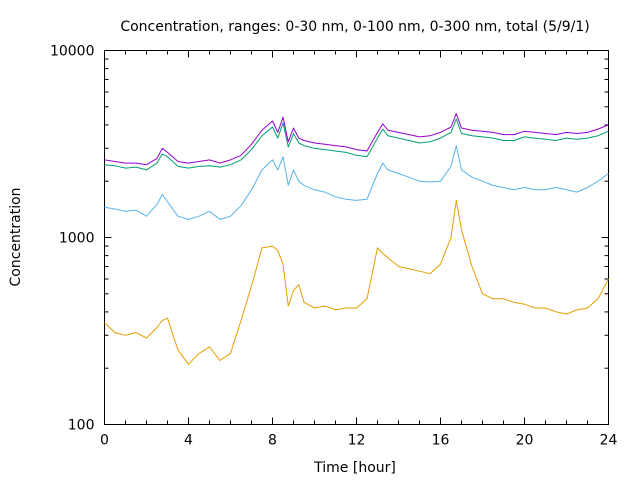 This screenshot has height=480, width=640. I want to click on y-tick-label: 1000, so click(77, 239).